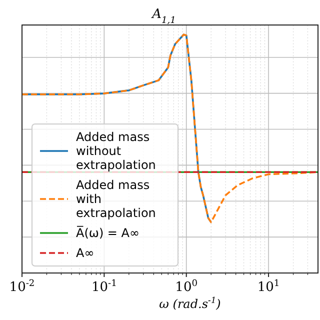  Describe the element at coordinates (186, 287) in the screenshot. I see `x-tick-label: 10$^{0}$` at that location.